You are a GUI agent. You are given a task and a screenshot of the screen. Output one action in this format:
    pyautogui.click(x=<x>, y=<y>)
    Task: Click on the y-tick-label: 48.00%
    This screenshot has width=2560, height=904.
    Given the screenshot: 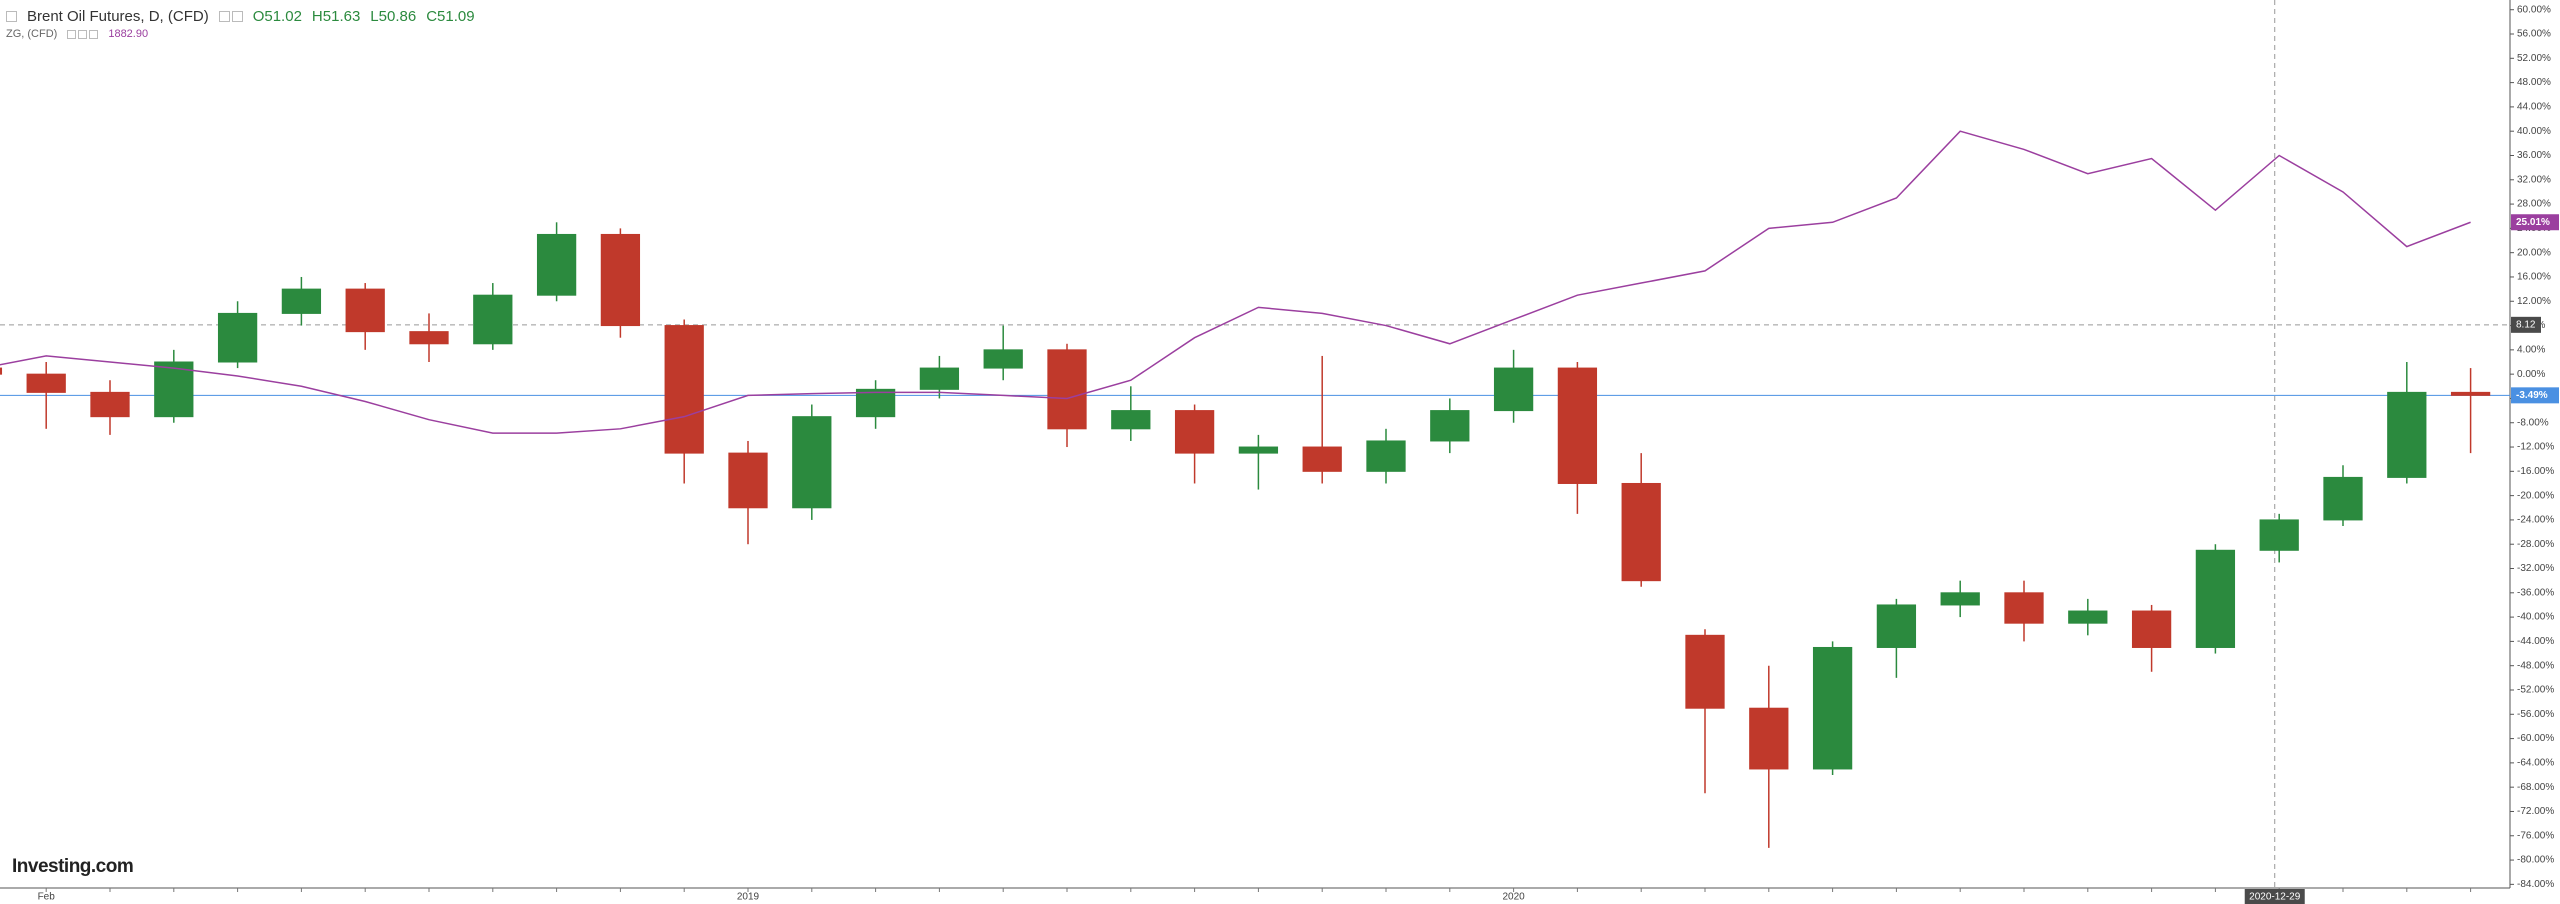 What is the action you would take?
    pyautogui.click(x=2534, y=82)
    